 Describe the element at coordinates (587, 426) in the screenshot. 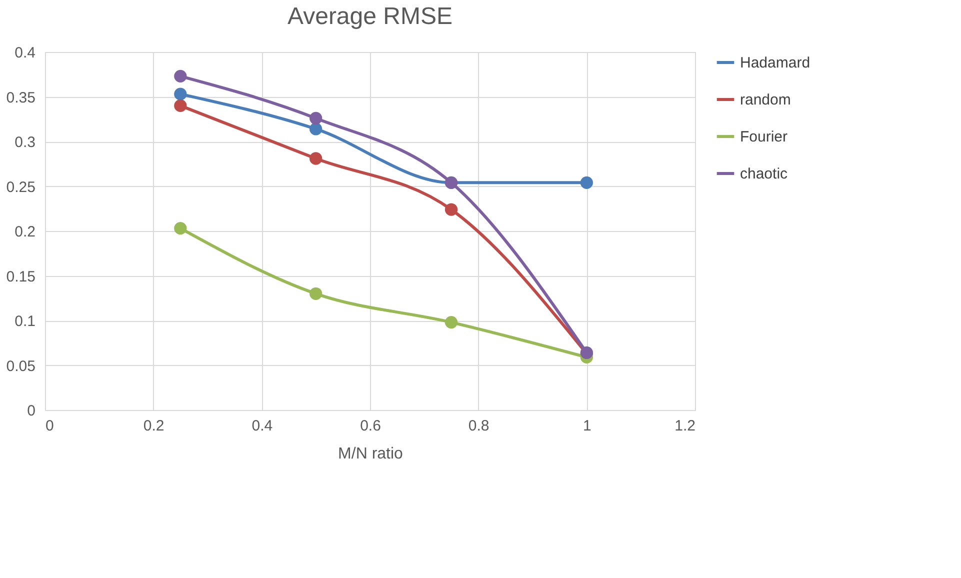

I see `x-tick-label: 1` at that location.